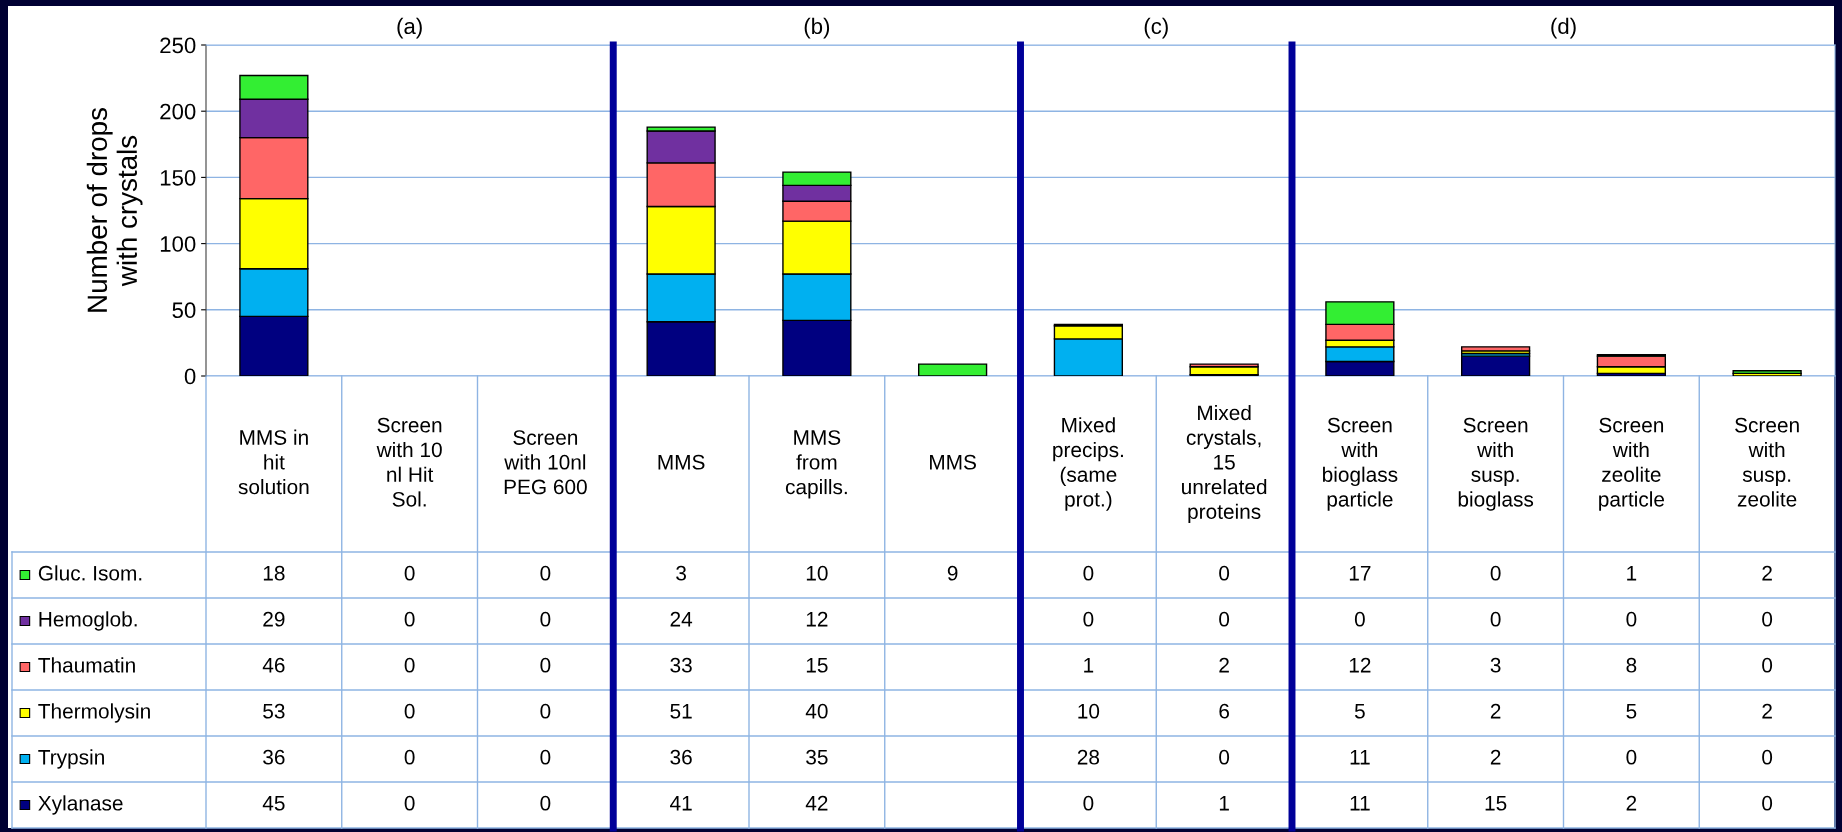 Image resolution: width=1842 pixels, height=832 pixels. Describe the element at coordinates (1631, 665) in the screenshot. I see `data-label: 8` at that location.